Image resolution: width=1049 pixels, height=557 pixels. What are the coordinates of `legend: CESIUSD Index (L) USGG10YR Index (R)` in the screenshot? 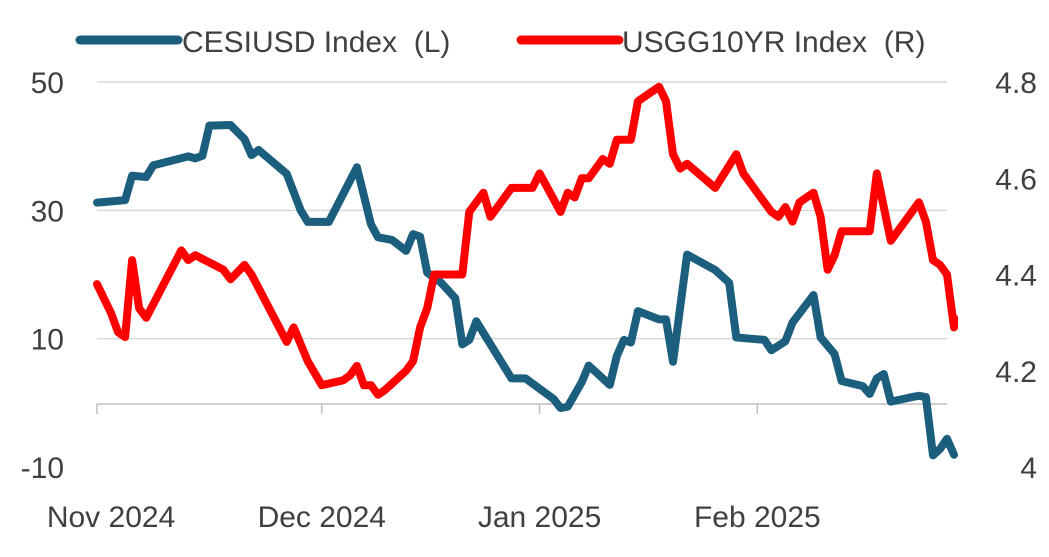 It's located at (500, 42).